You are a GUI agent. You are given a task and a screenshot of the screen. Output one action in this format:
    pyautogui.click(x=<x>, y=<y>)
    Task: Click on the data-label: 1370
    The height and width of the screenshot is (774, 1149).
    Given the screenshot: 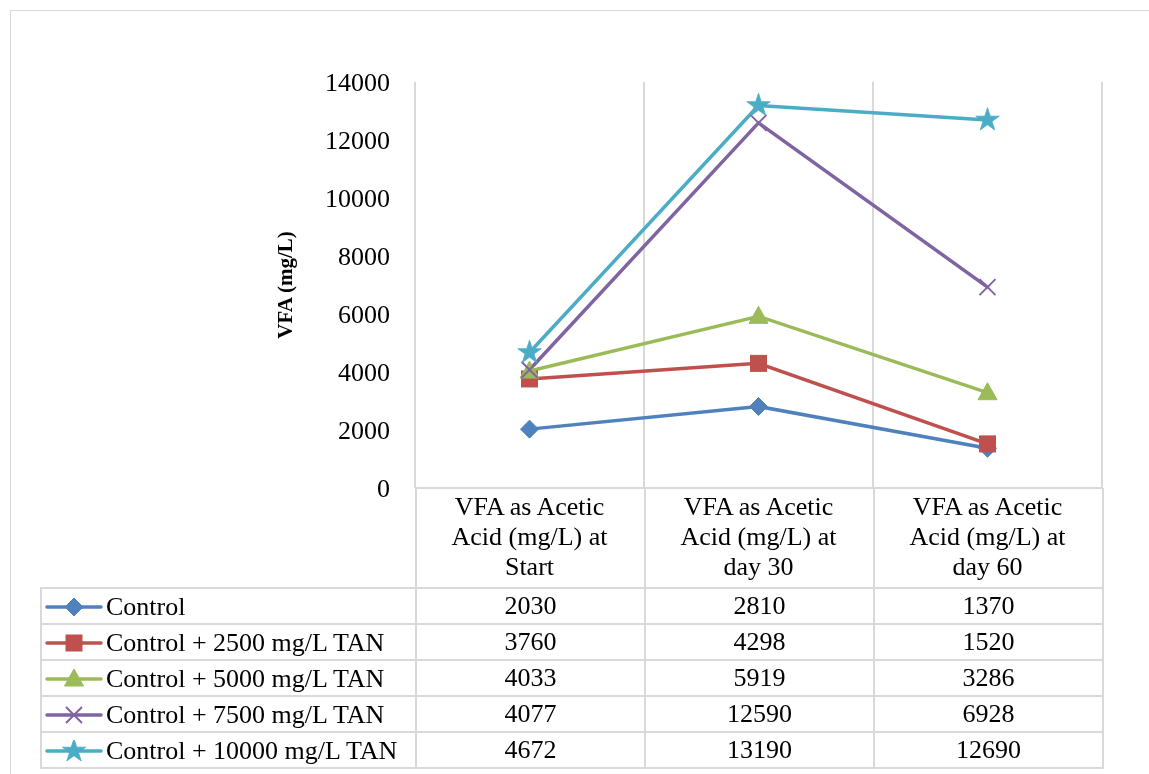 What is the action you would take?
    pyautogui.click(x=988, y=606)
    